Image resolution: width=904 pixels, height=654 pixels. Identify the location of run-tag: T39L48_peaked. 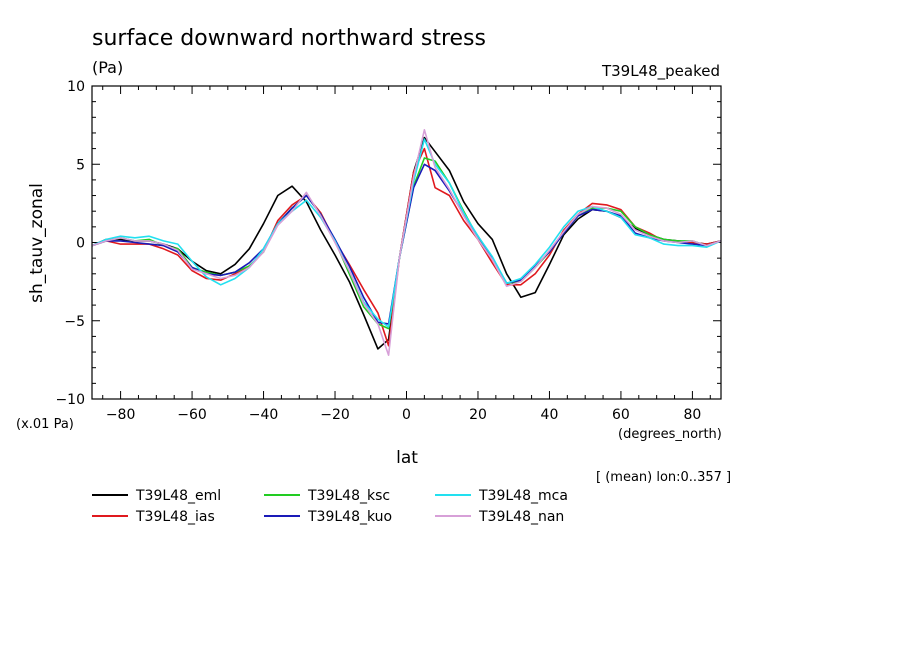
(660, 71).